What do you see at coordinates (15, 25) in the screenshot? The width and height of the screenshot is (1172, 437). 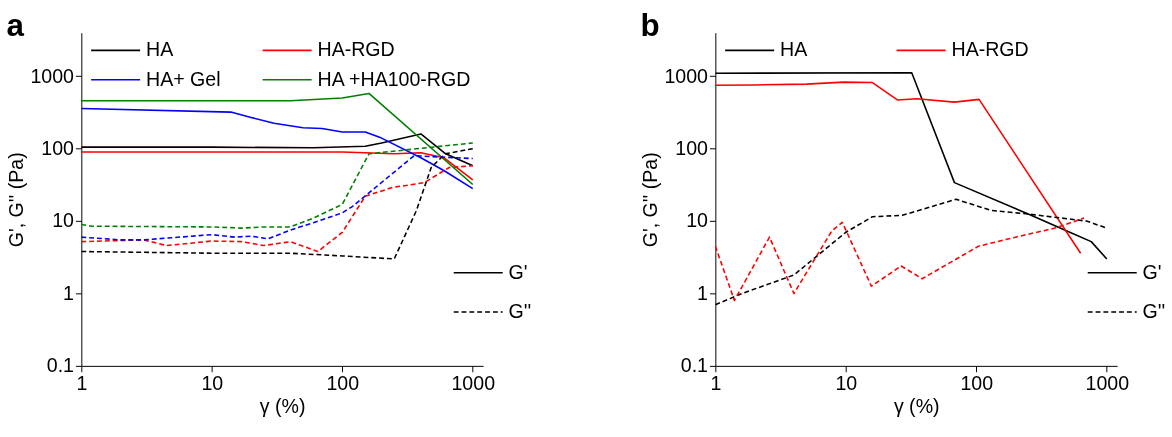 I see `chart-title: a` at bounding box center [15, 25].